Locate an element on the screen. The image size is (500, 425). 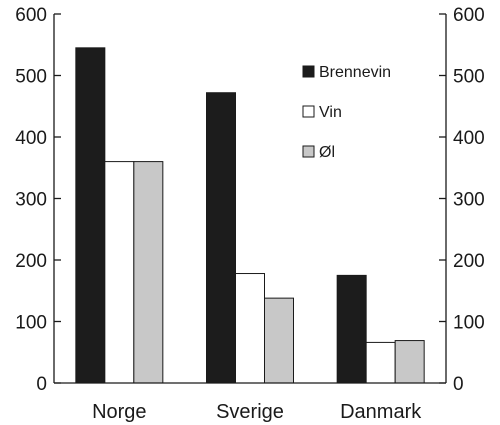
y-tick-label-left: 400 is located at coordinates (31, 138).